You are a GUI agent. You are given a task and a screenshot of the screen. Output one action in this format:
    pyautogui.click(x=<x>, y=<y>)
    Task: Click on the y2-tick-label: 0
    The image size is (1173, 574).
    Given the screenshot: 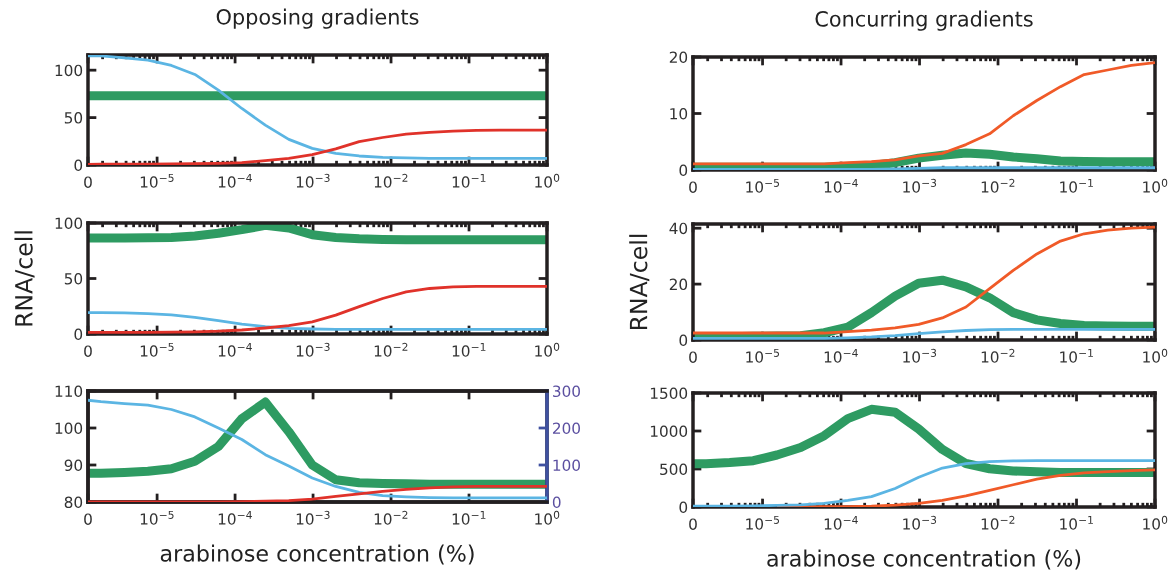 What is the action you would take?
    pyautogui.click(x=556, y=502)
    